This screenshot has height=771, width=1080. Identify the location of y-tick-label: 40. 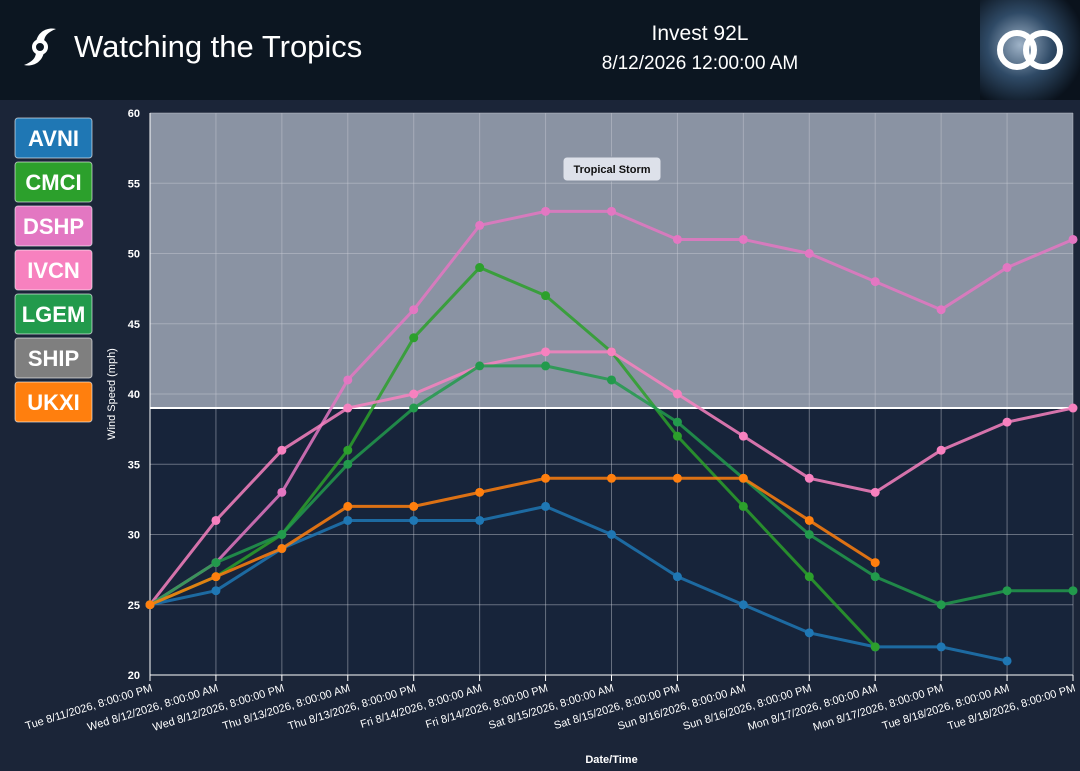
(134, 395).